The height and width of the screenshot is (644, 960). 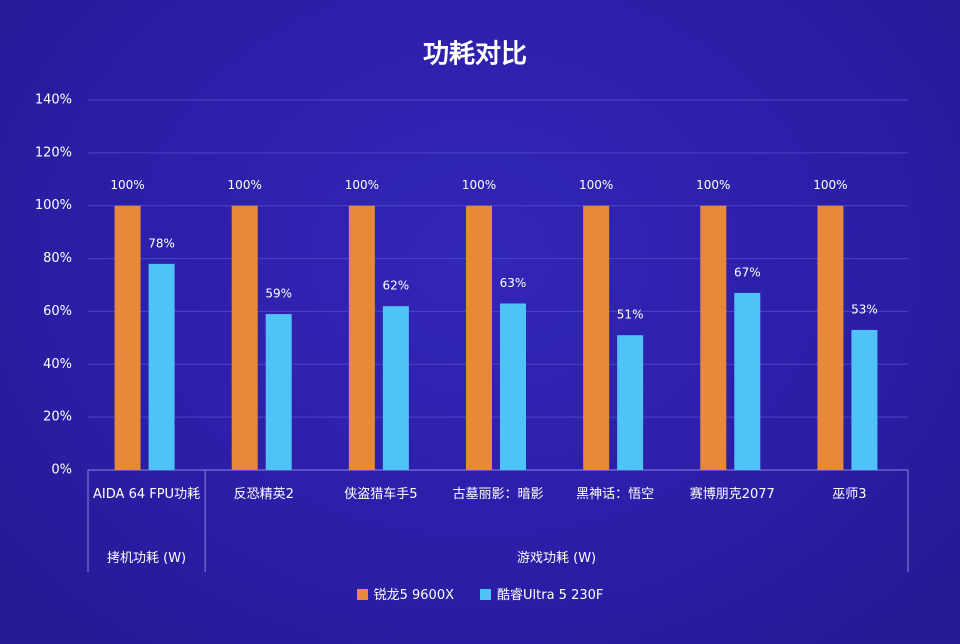 I want to click on data-label: 53%, so click(x=864, y=309).